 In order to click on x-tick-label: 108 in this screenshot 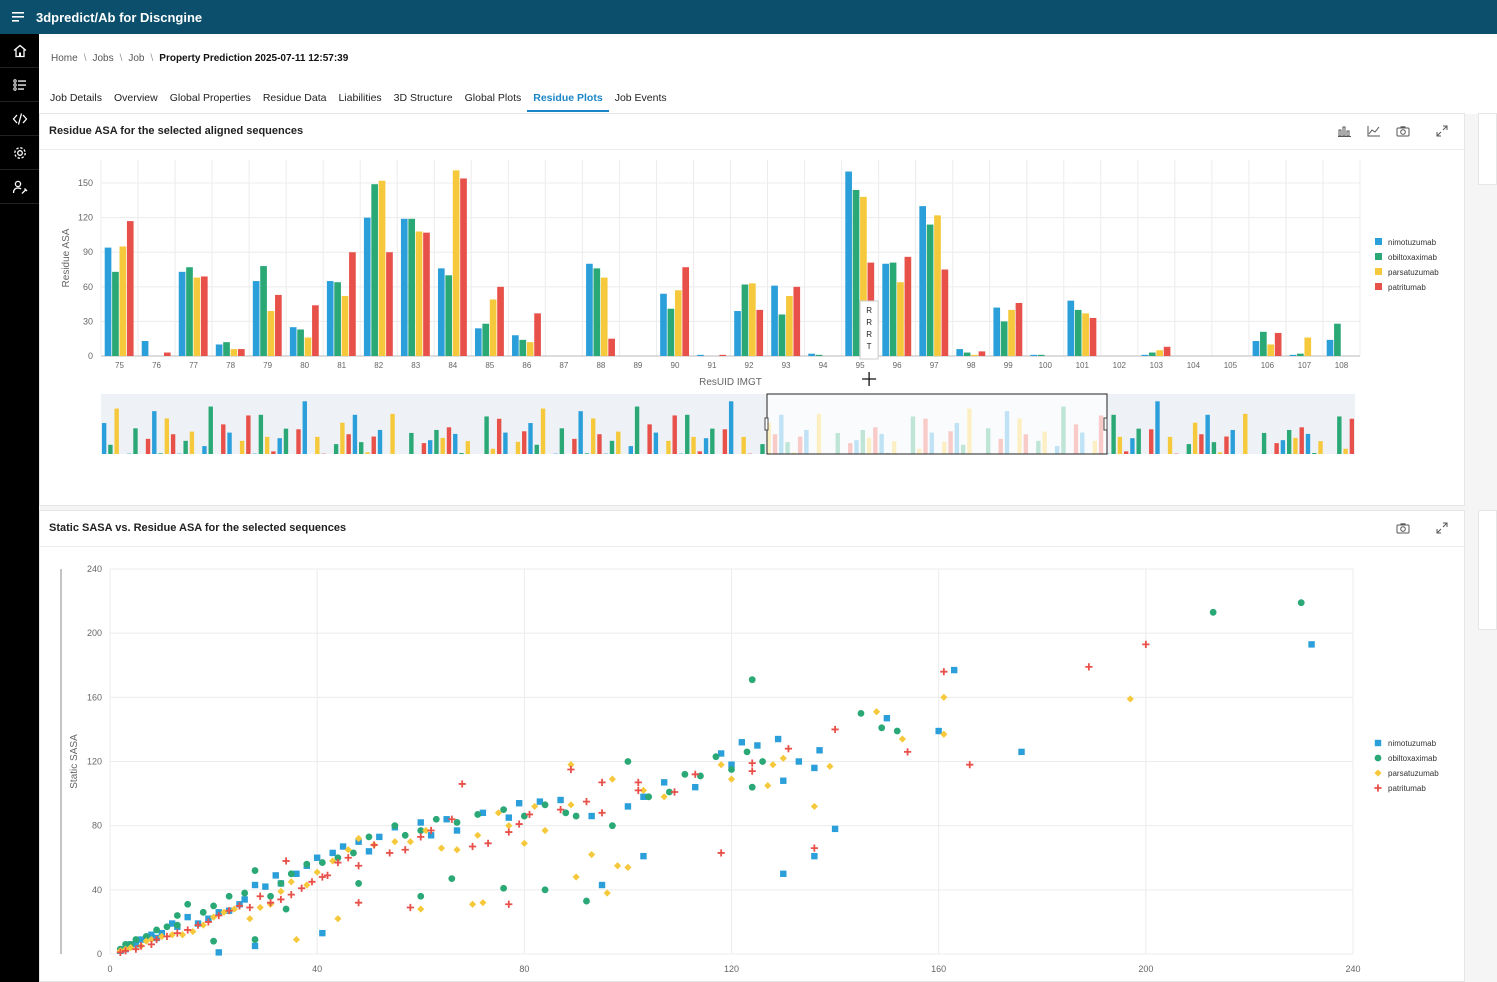, I will do `click(1342, 365)`.